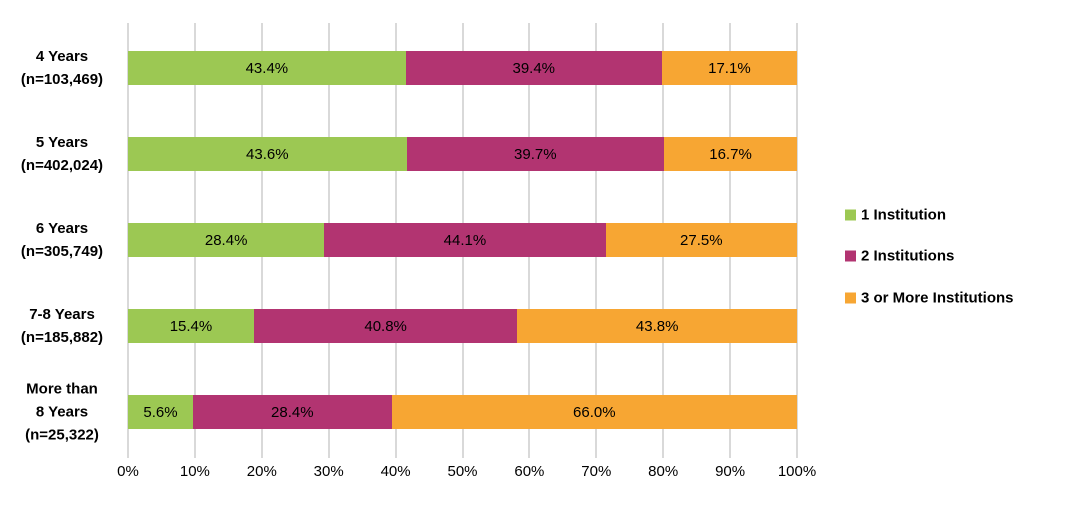  I want to click on bar-value-label: 44.1%, so click(465, 240).